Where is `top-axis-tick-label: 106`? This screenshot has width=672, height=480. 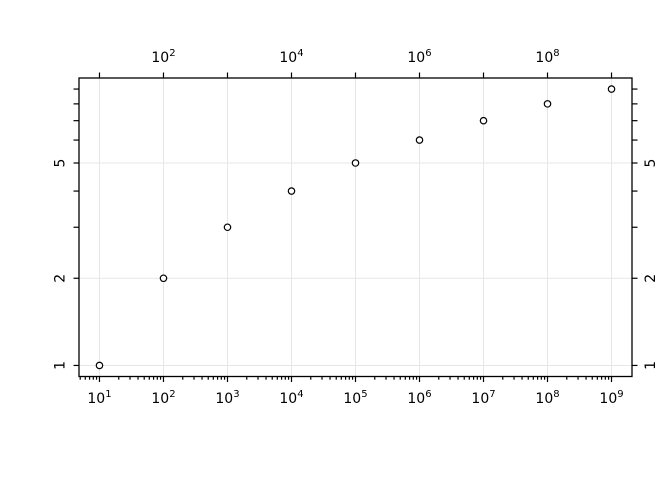 top-axis-tick-label: 106 is located at coordinates (419, 57).